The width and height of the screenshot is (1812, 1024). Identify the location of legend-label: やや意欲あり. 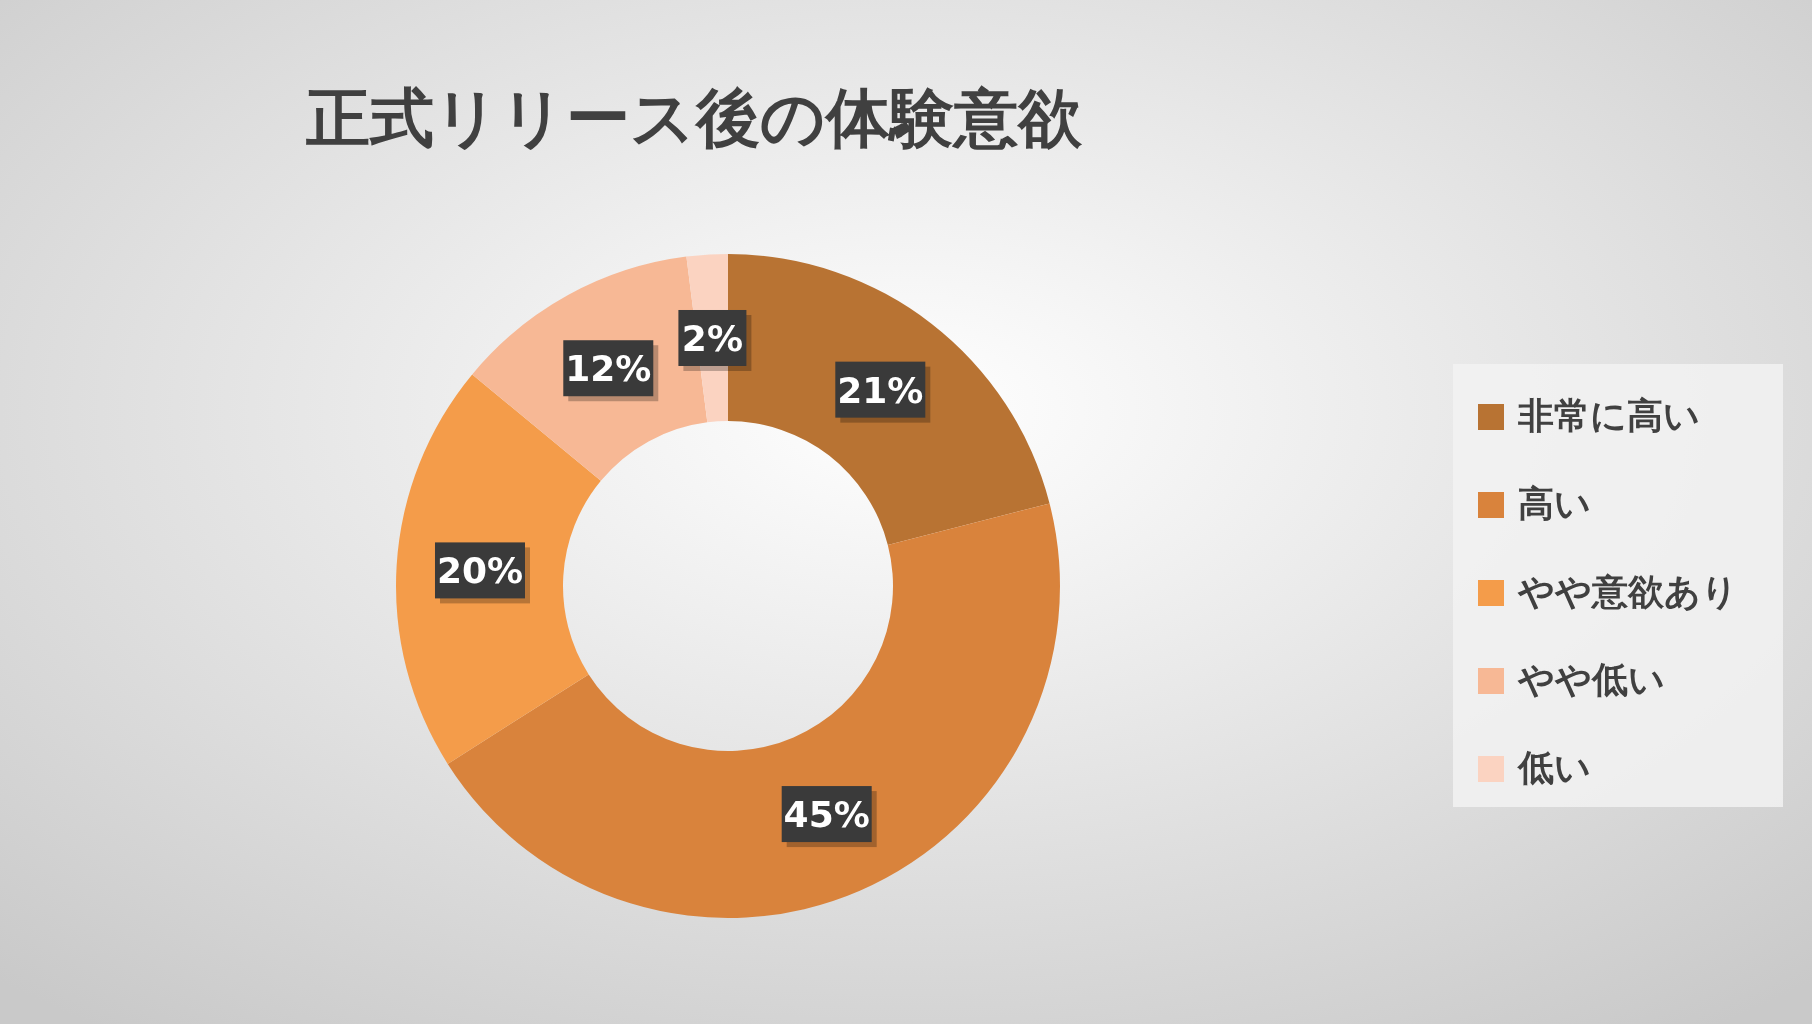
(1627, 591).